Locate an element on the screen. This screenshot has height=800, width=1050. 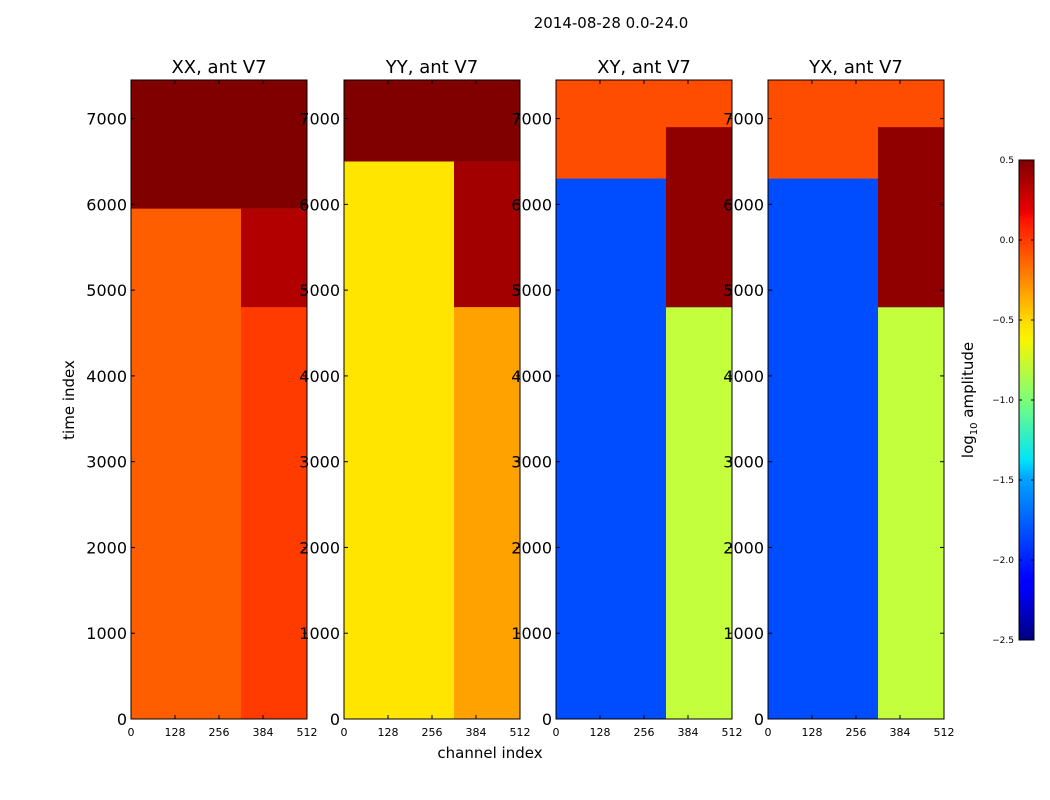
colorbar-ticks: 0.5 0.0 −0.5 −1.0 −1.5 −2.0 −2.5 is located at coordinates (1013, 401).